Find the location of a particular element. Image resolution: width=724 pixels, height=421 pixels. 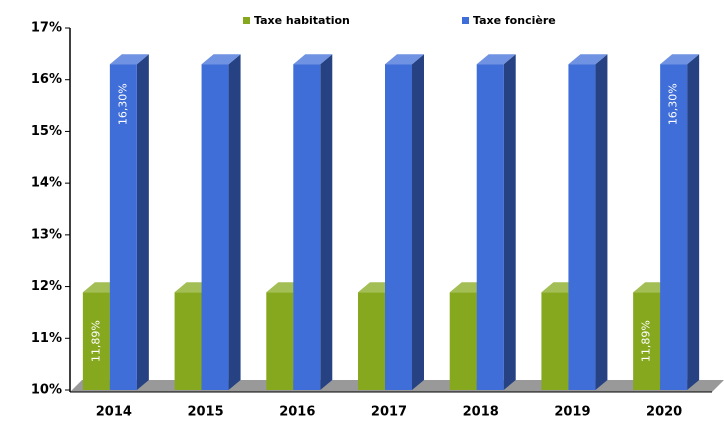

x-tick-label: 2014 is located at coordinates (114, 412).